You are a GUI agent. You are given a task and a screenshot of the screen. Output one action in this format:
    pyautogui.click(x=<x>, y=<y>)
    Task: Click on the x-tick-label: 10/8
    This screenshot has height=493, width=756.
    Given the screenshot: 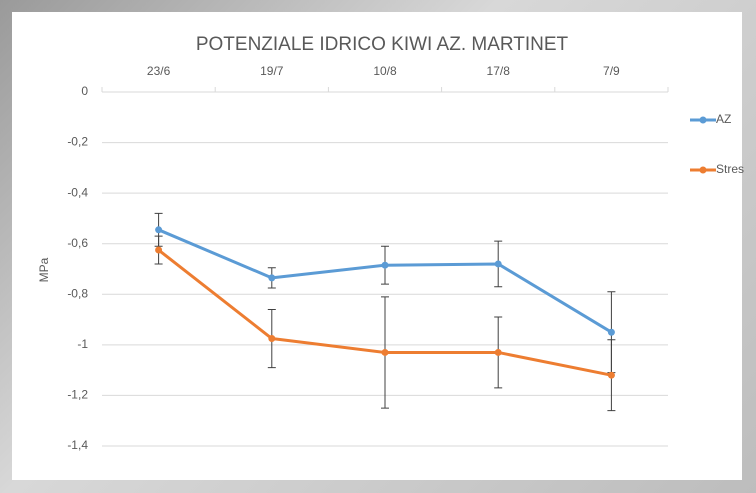 What is the action you would take?
    pyautogui.click(x=385, y=71)
    